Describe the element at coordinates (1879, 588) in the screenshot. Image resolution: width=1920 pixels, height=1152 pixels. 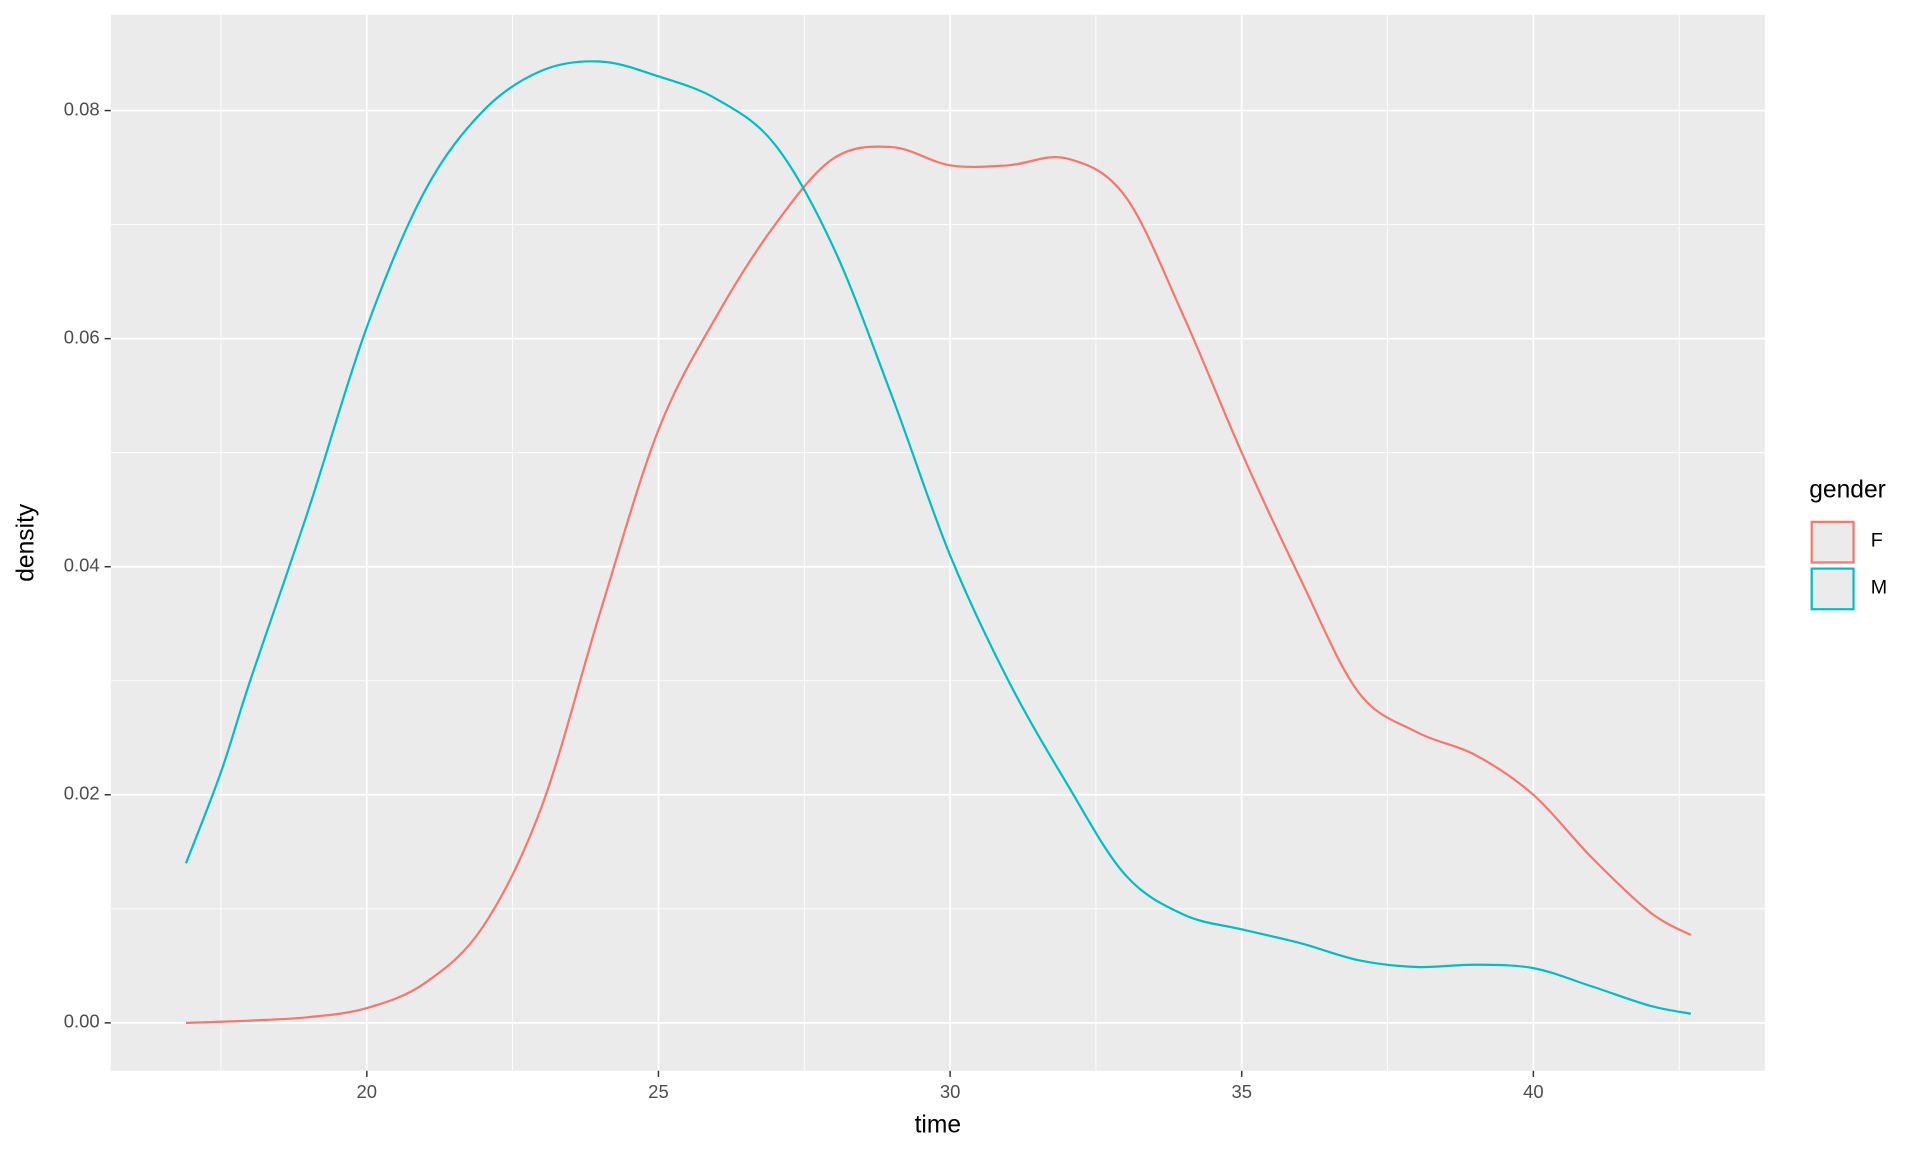
I see `legend-label: M` at that location.